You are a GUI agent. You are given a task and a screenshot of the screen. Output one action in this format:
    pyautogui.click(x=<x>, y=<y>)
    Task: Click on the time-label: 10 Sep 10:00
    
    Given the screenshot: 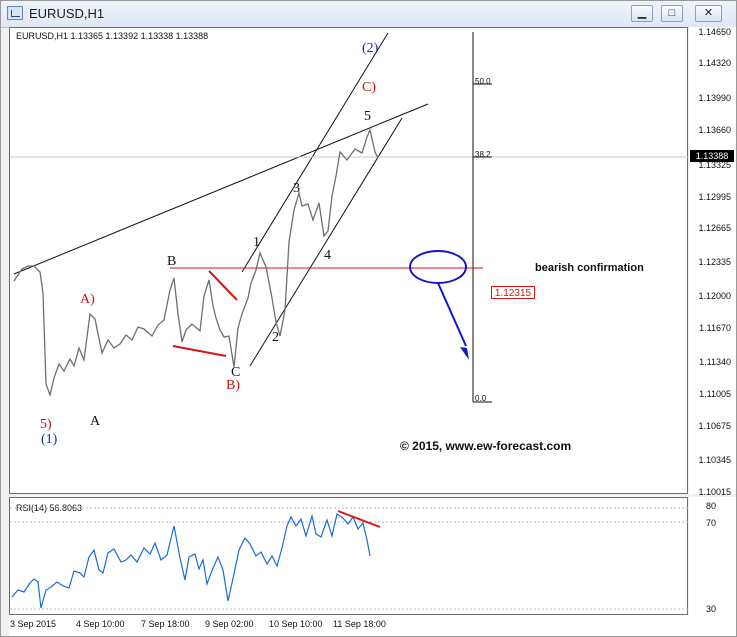 What is the action you would take?
    pyautogui.click(x=296, y=624)
    